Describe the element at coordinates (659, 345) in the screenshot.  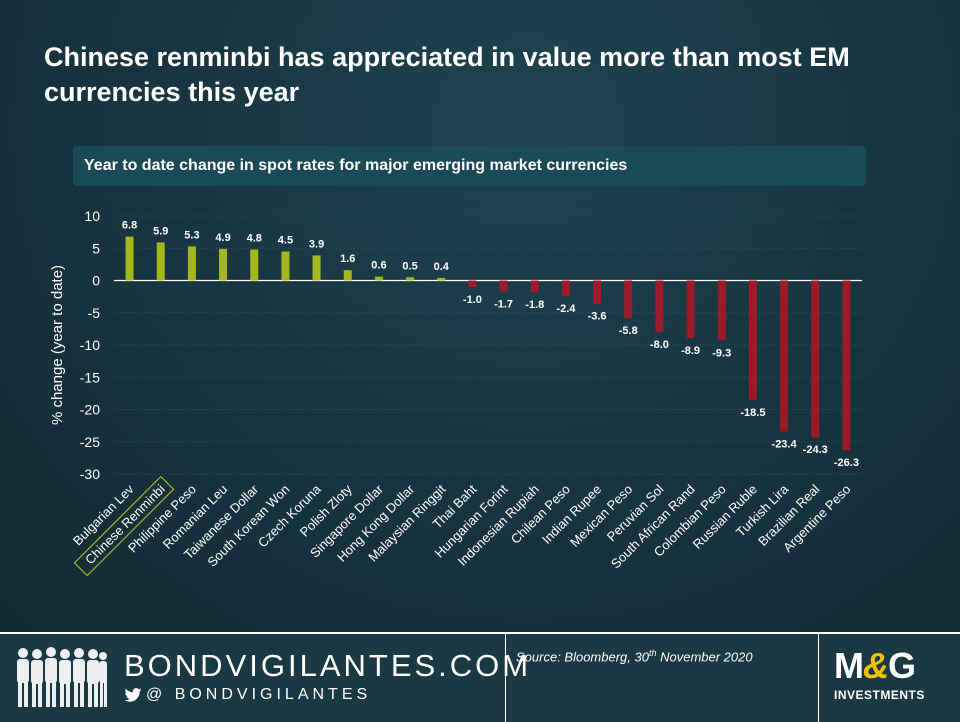
I see `data-label: -8.0` at that location.